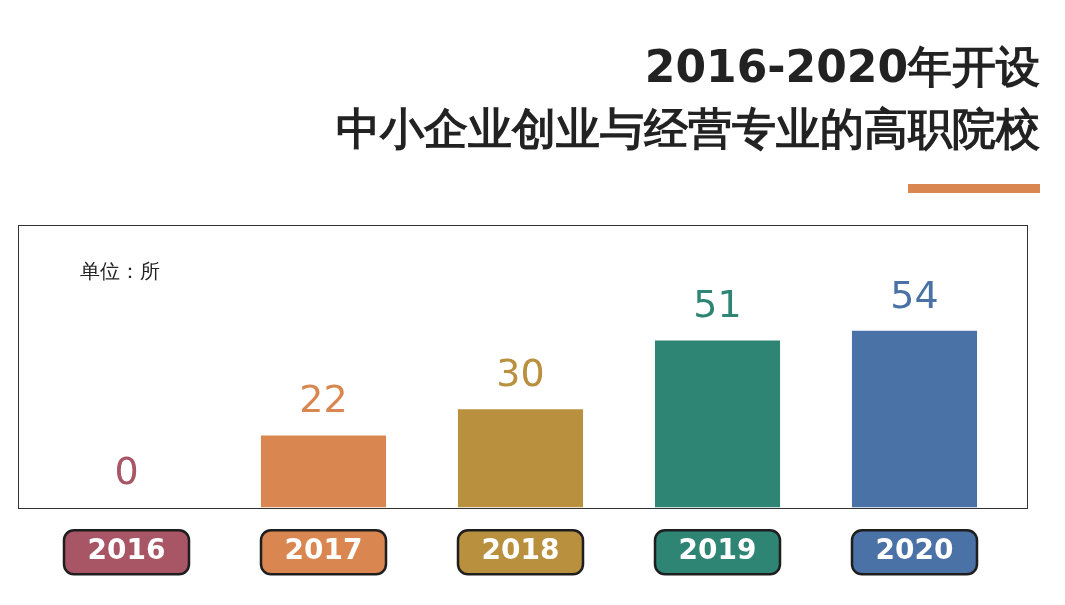 The image size is (1065, 605). Describe the element at coordinates (914, 294) in the screenshot. I see `data-label: 54` at that location.